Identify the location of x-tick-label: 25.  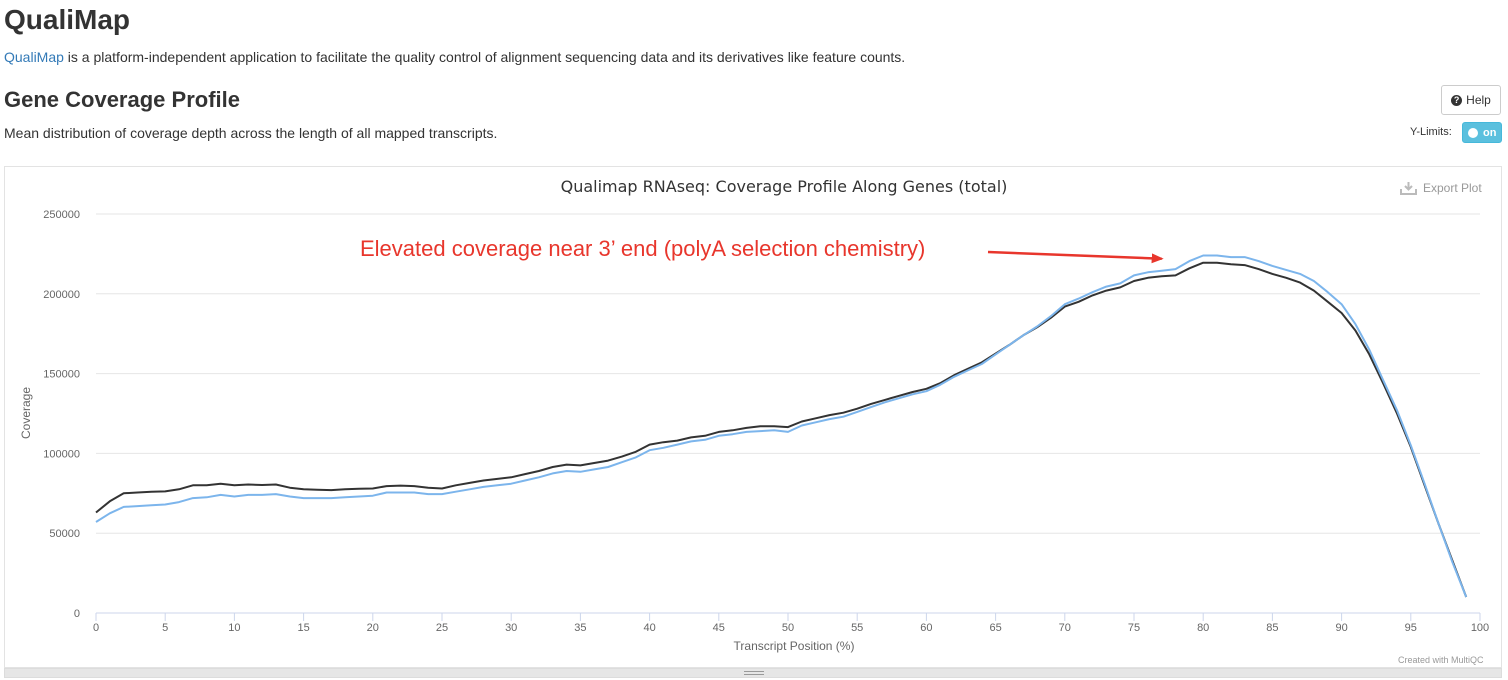
(442, 628).